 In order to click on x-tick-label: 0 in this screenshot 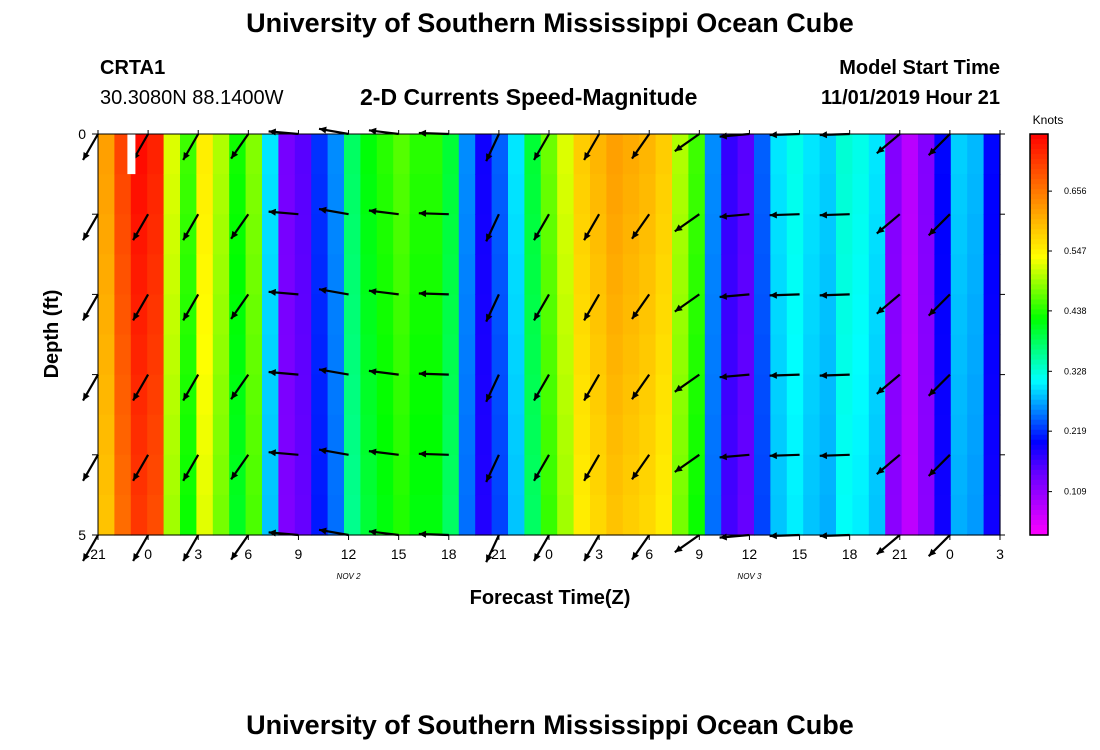, I will do `click(549, 554)`.